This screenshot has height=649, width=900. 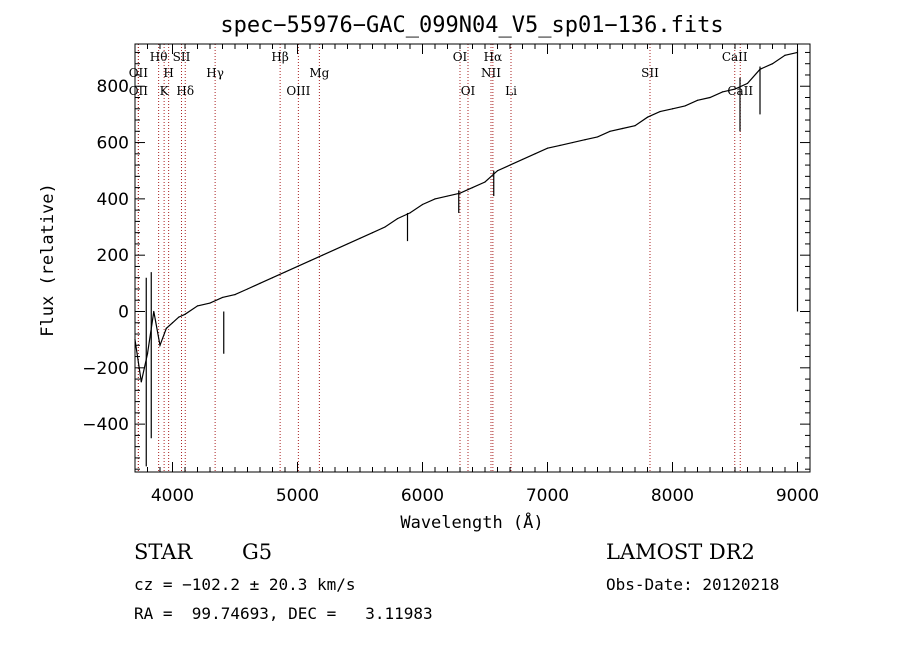 I want to click on spectral-line-label: Hβ, so click(x=279, y=57).